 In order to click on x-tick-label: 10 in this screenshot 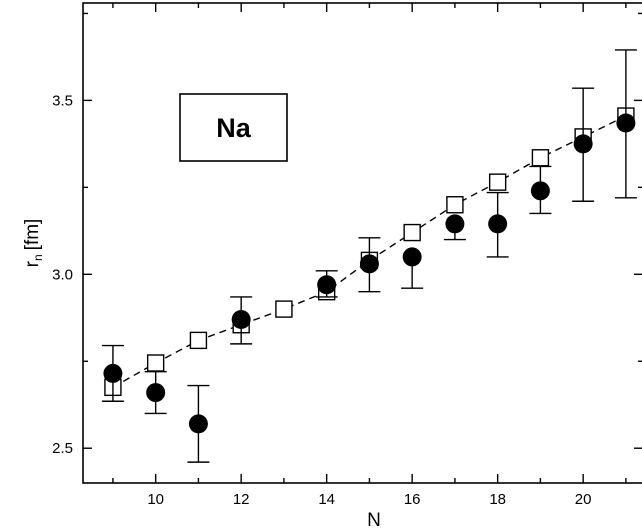, I will do `click(155, 499)`.